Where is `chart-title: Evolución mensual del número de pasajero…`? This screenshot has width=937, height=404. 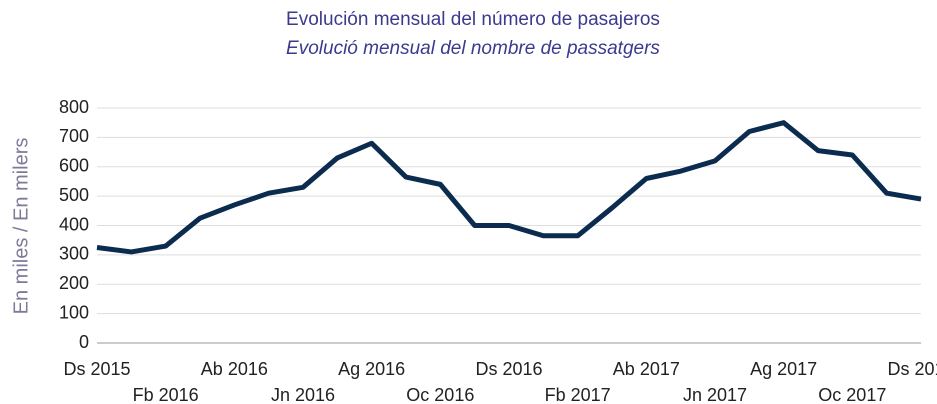 chart-title: Evolución mensual del número de pasajero… is located at coordinates (473, 19).